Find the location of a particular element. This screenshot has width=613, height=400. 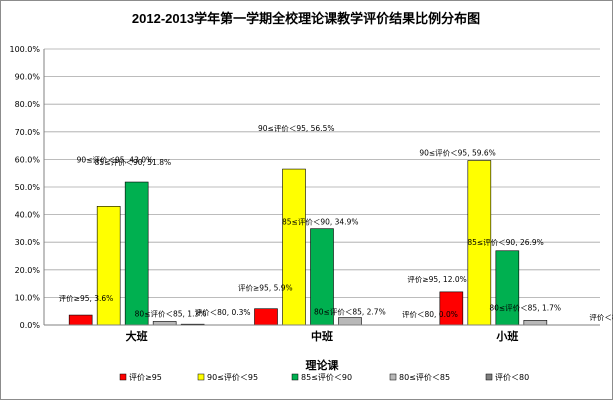

y-tick-label: 80.0% is located at coordinates (28, 104).